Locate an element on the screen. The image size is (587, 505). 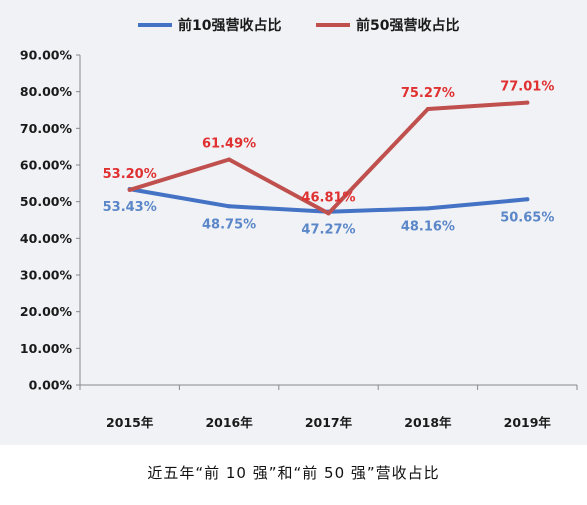
data-label-top50: 75.27% is located at coordinates (428, 93).